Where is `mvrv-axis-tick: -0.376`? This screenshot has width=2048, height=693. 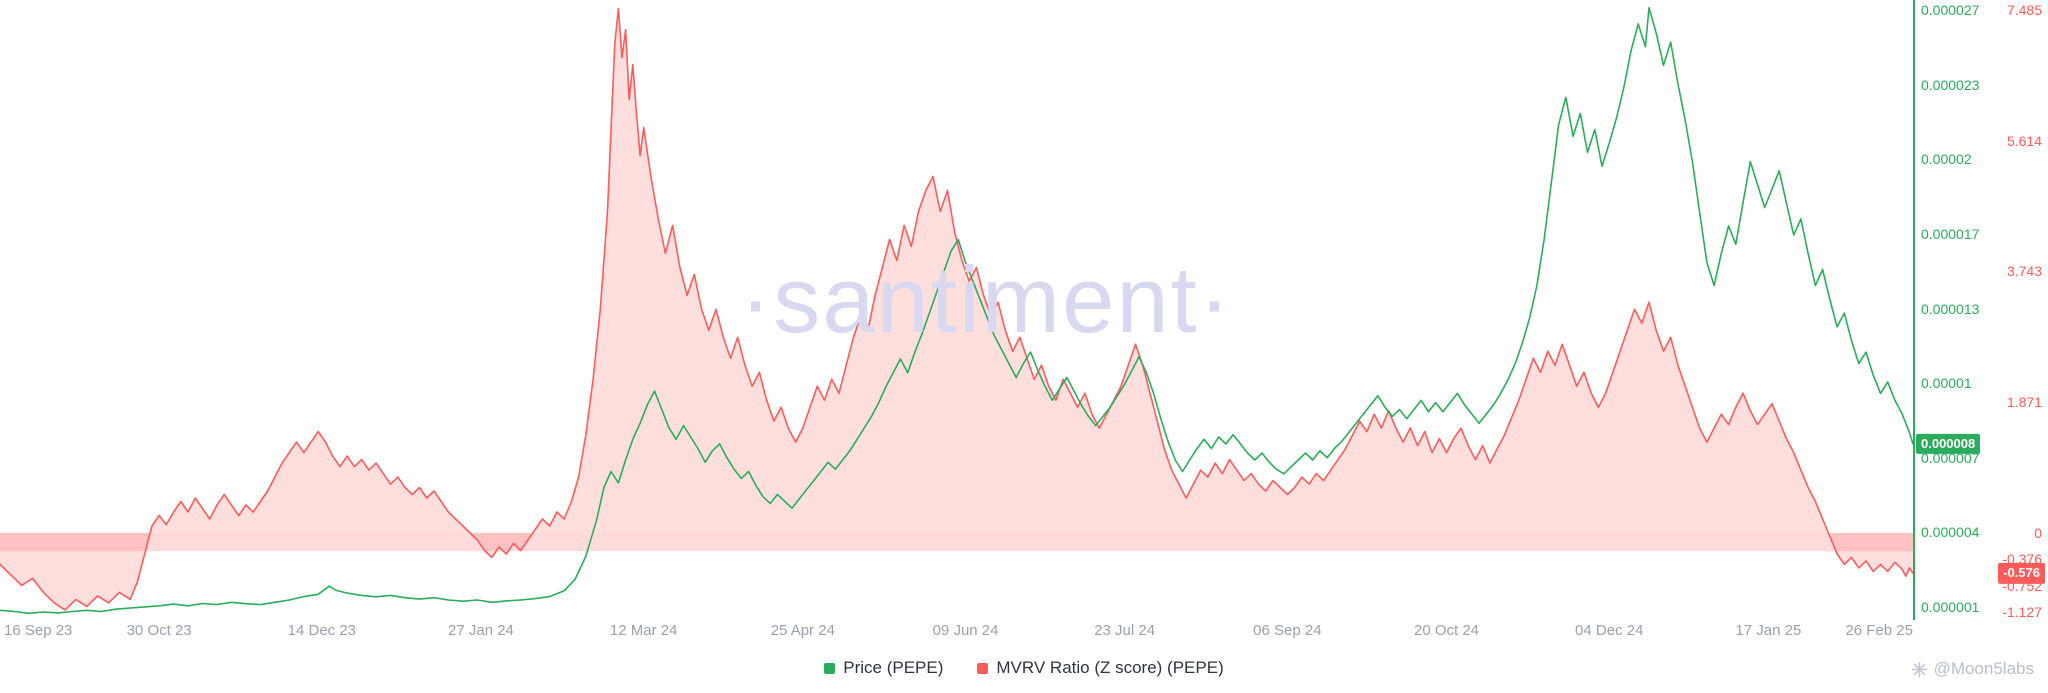
mvrv-axis-tick: -0.376 is located at coordinates (2022, 559).